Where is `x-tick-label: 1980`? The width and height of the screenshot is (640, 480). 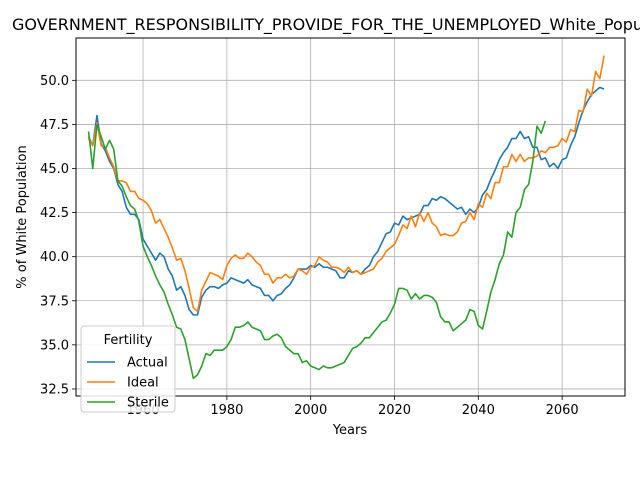 x-tick-label: 1980 is located at coordinates (226, 410).